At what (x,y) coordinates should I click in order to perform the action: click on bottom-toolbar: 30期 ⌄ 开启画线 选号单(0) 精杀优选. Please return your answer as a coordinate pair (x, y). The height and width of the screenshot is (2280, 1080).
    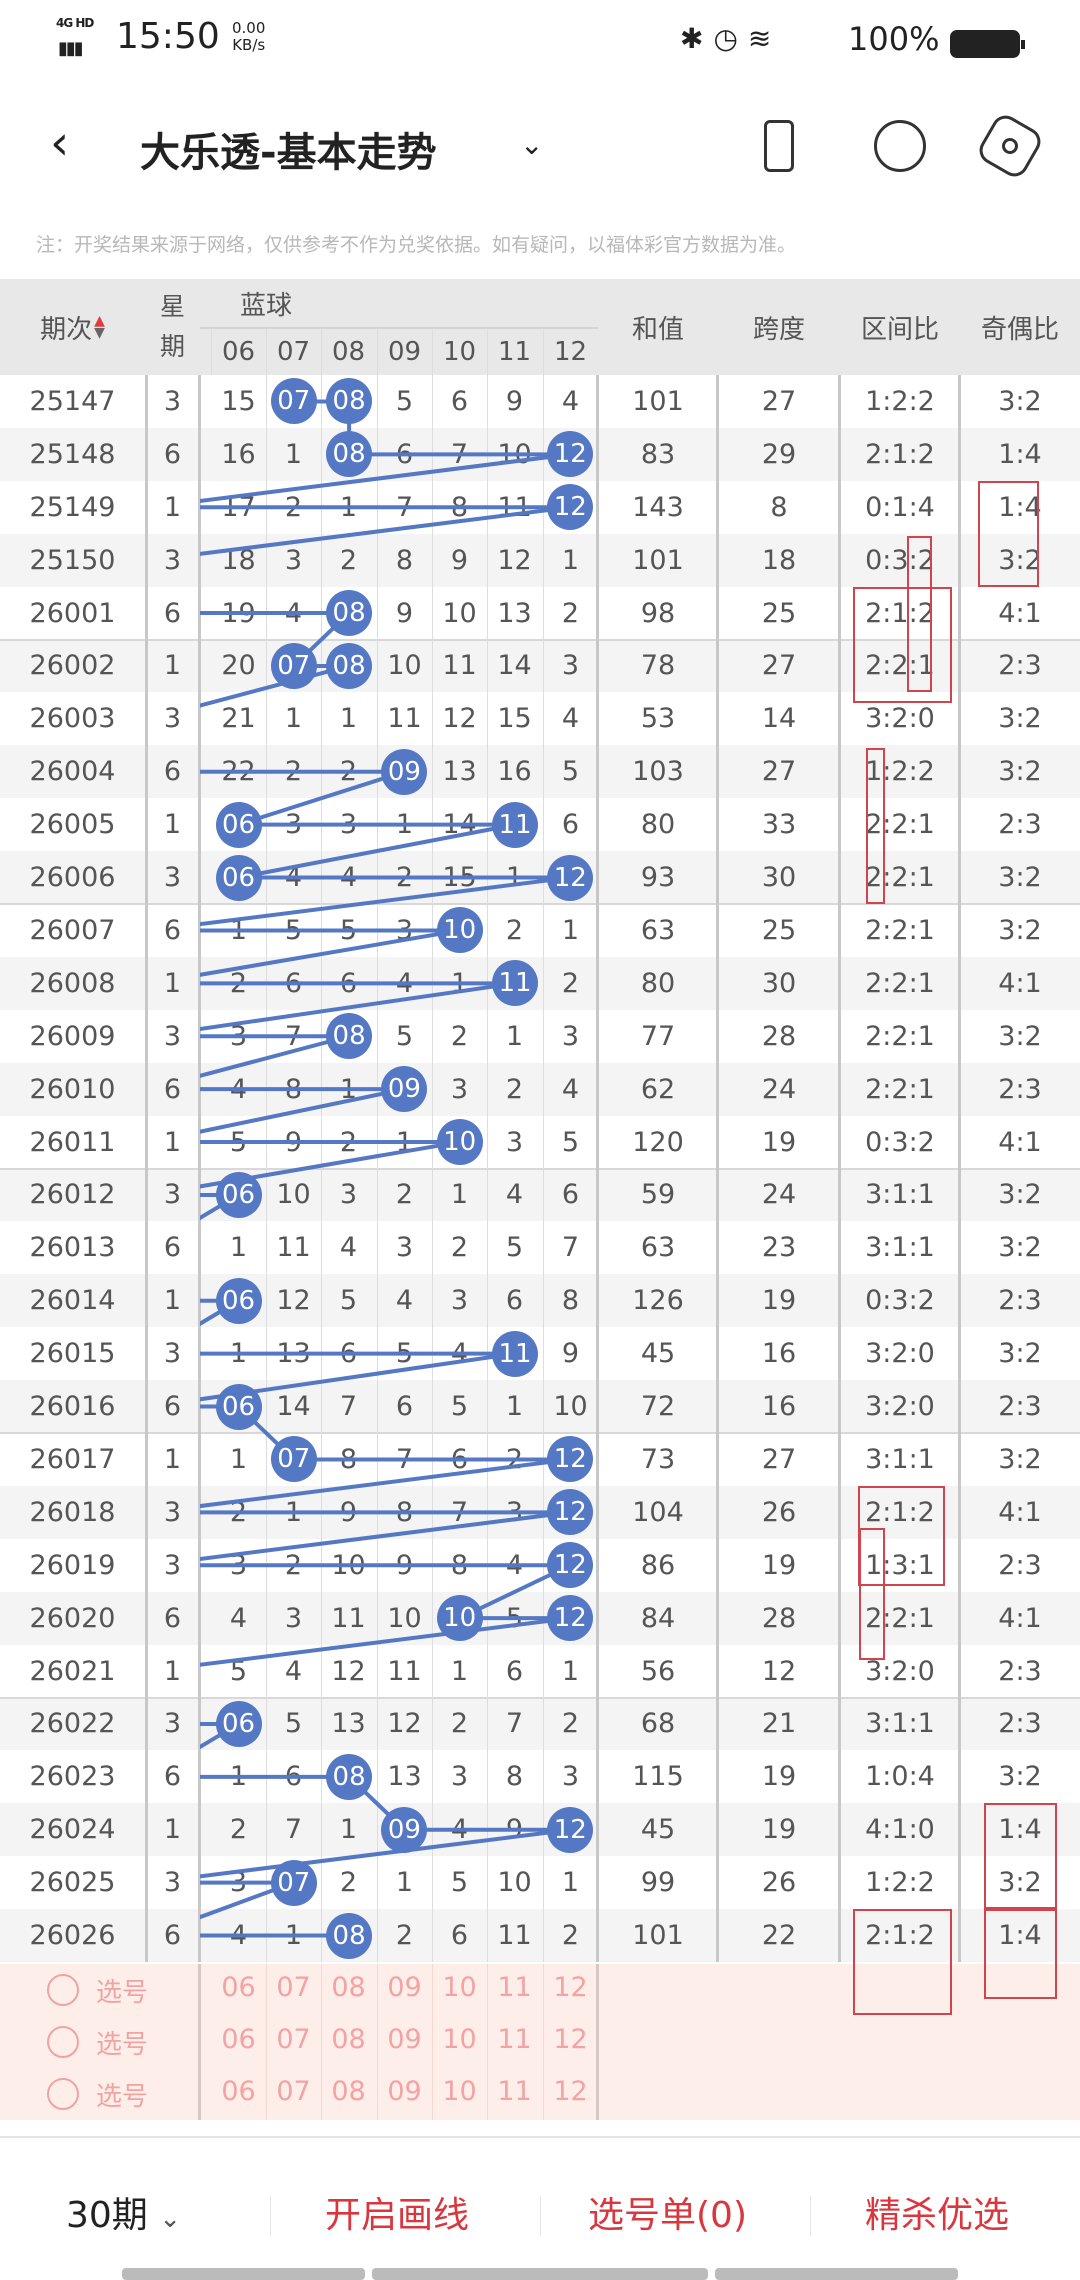
    Looking at the image, I should click on (540, 2208).